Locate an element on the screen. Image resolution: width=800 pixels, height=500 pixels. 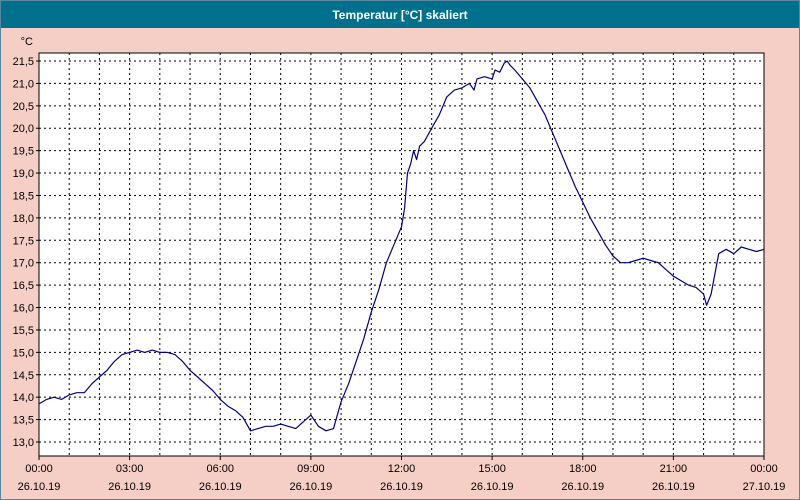
y-tick-label: 19,0 is located at coordinates (23, 174).